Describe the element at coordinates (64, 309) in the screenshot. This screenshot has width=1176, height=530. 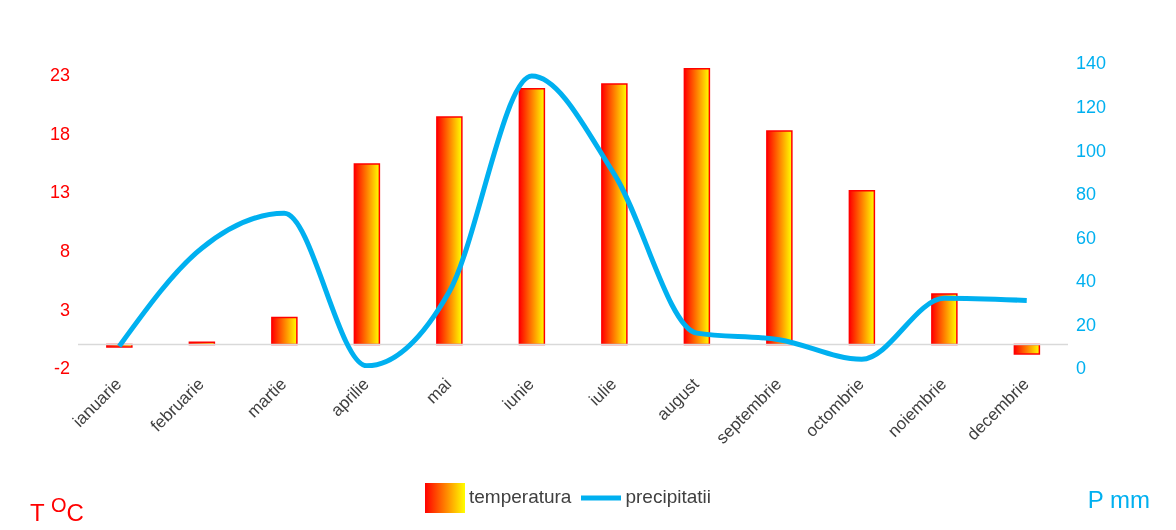
I see `y-tick-label: 3` at that location.